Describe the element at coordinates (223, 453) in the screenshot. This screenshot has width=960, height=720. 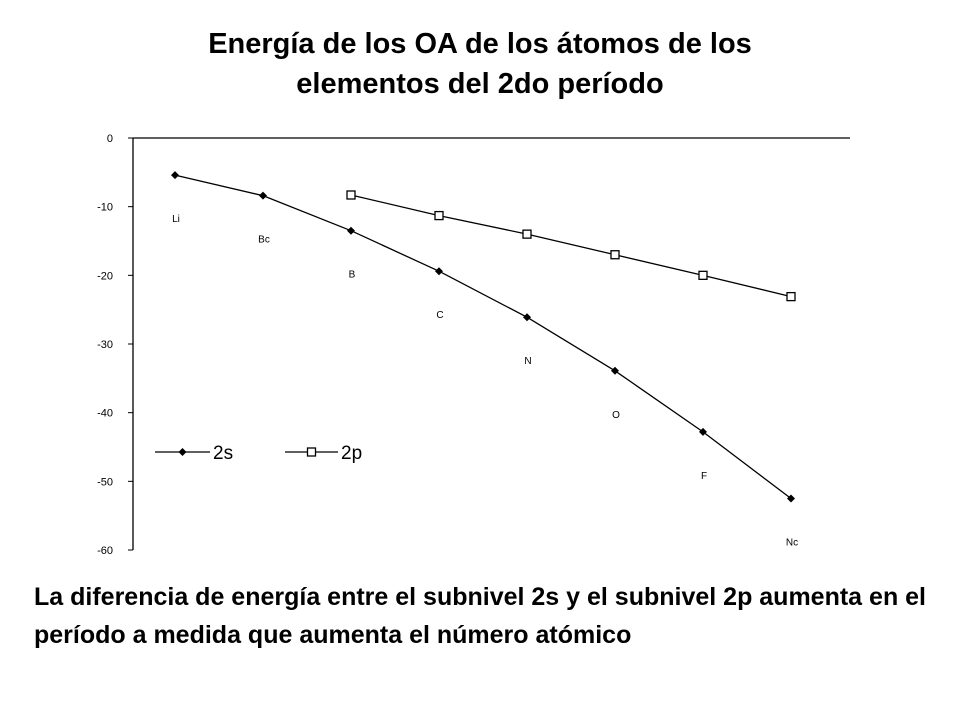
I see `legend-label-2s: 2s` at that location.